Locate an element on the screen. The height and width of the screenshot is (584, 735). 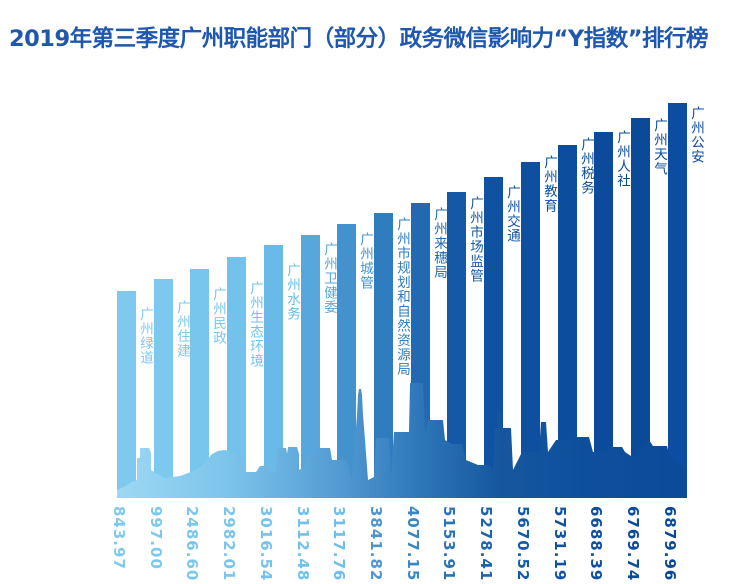
bar-value: 997.00 is located at coordinates (155, 538).